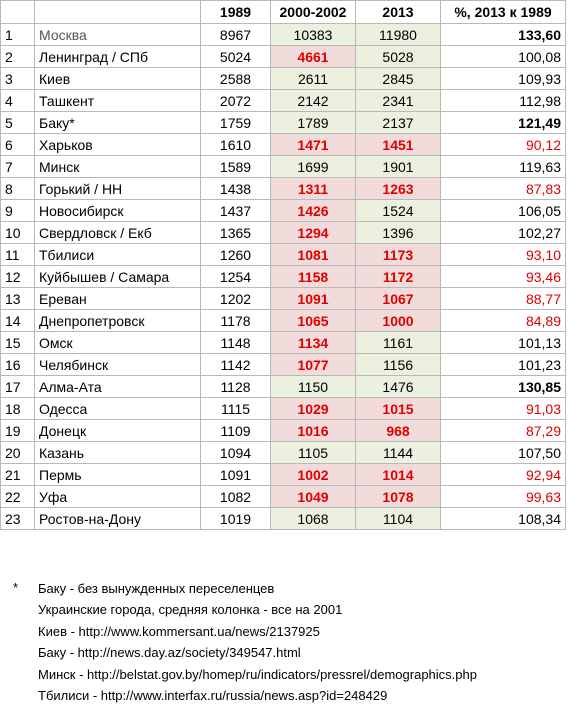 Image resolution: width=577 pixels, height=710 pixels. I want to click on value-2013: 1078, so click(398, 496).